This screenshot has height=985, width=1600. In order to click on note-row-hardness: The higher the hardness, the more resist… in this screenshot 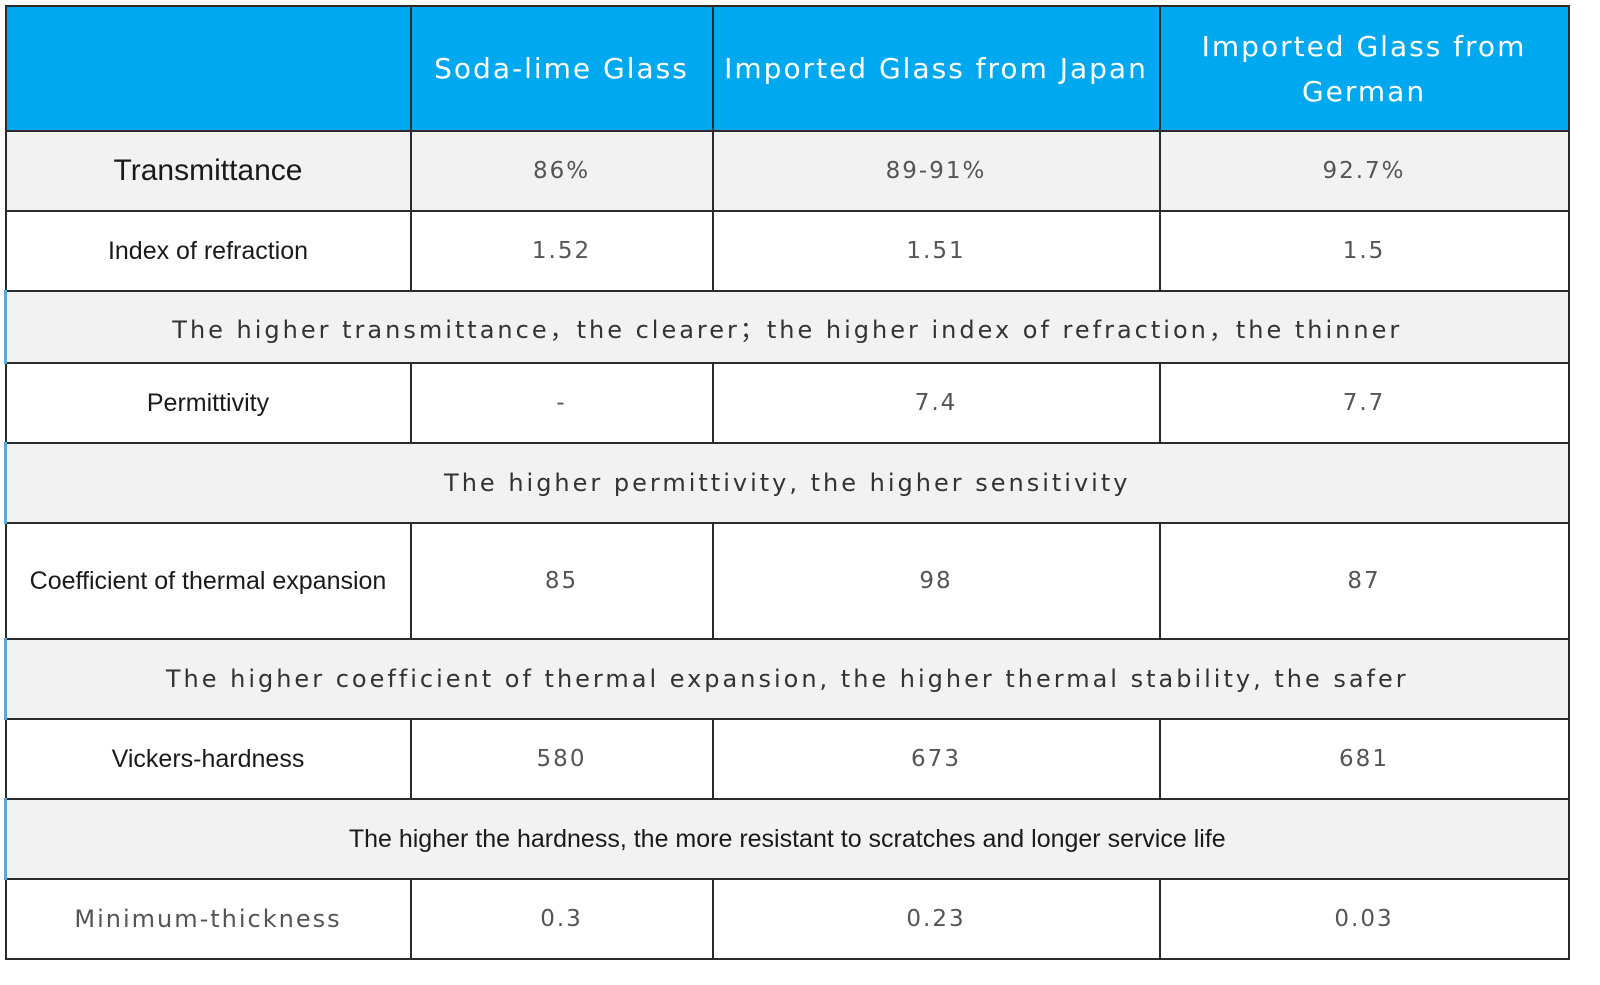, I will do `click(787, 839)`.